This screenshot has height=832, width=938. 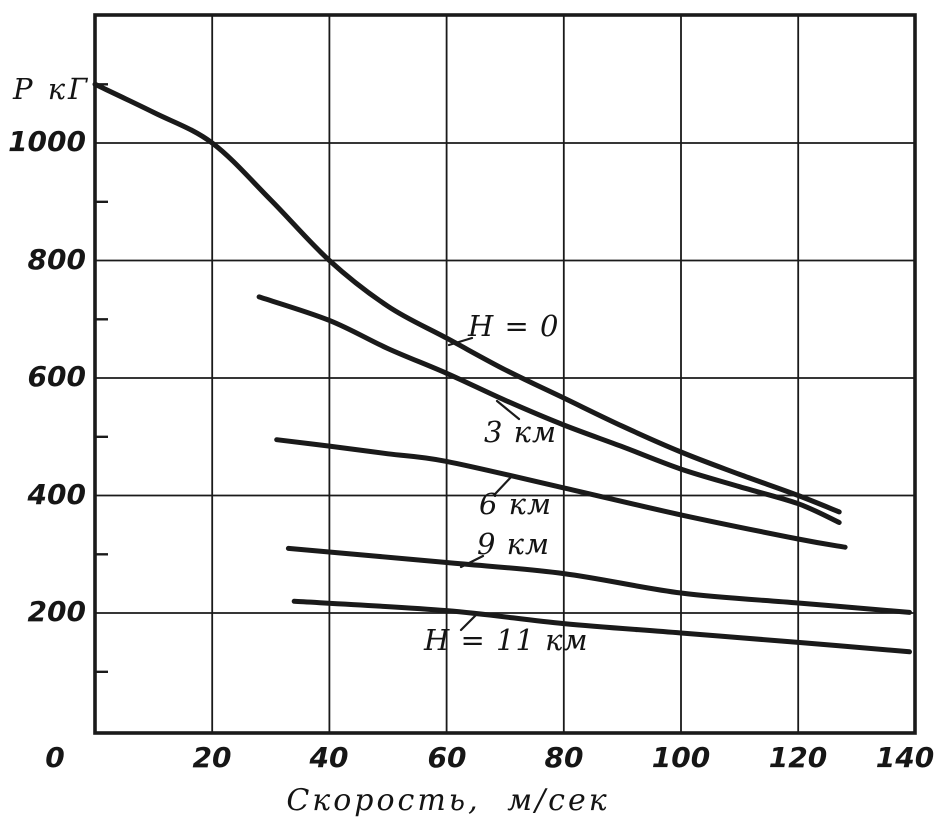 I want to click on x-tick-label-60: 60, so click(x=447, y=757).